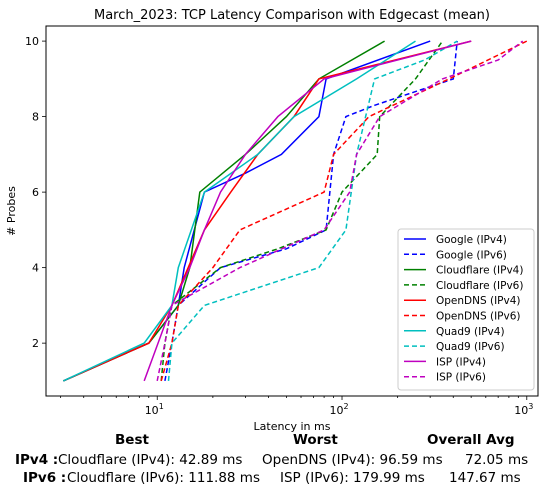 The width and height of the screenshot is (548, 494). I want to click on y-tick-label: 6, so click(35, 192).